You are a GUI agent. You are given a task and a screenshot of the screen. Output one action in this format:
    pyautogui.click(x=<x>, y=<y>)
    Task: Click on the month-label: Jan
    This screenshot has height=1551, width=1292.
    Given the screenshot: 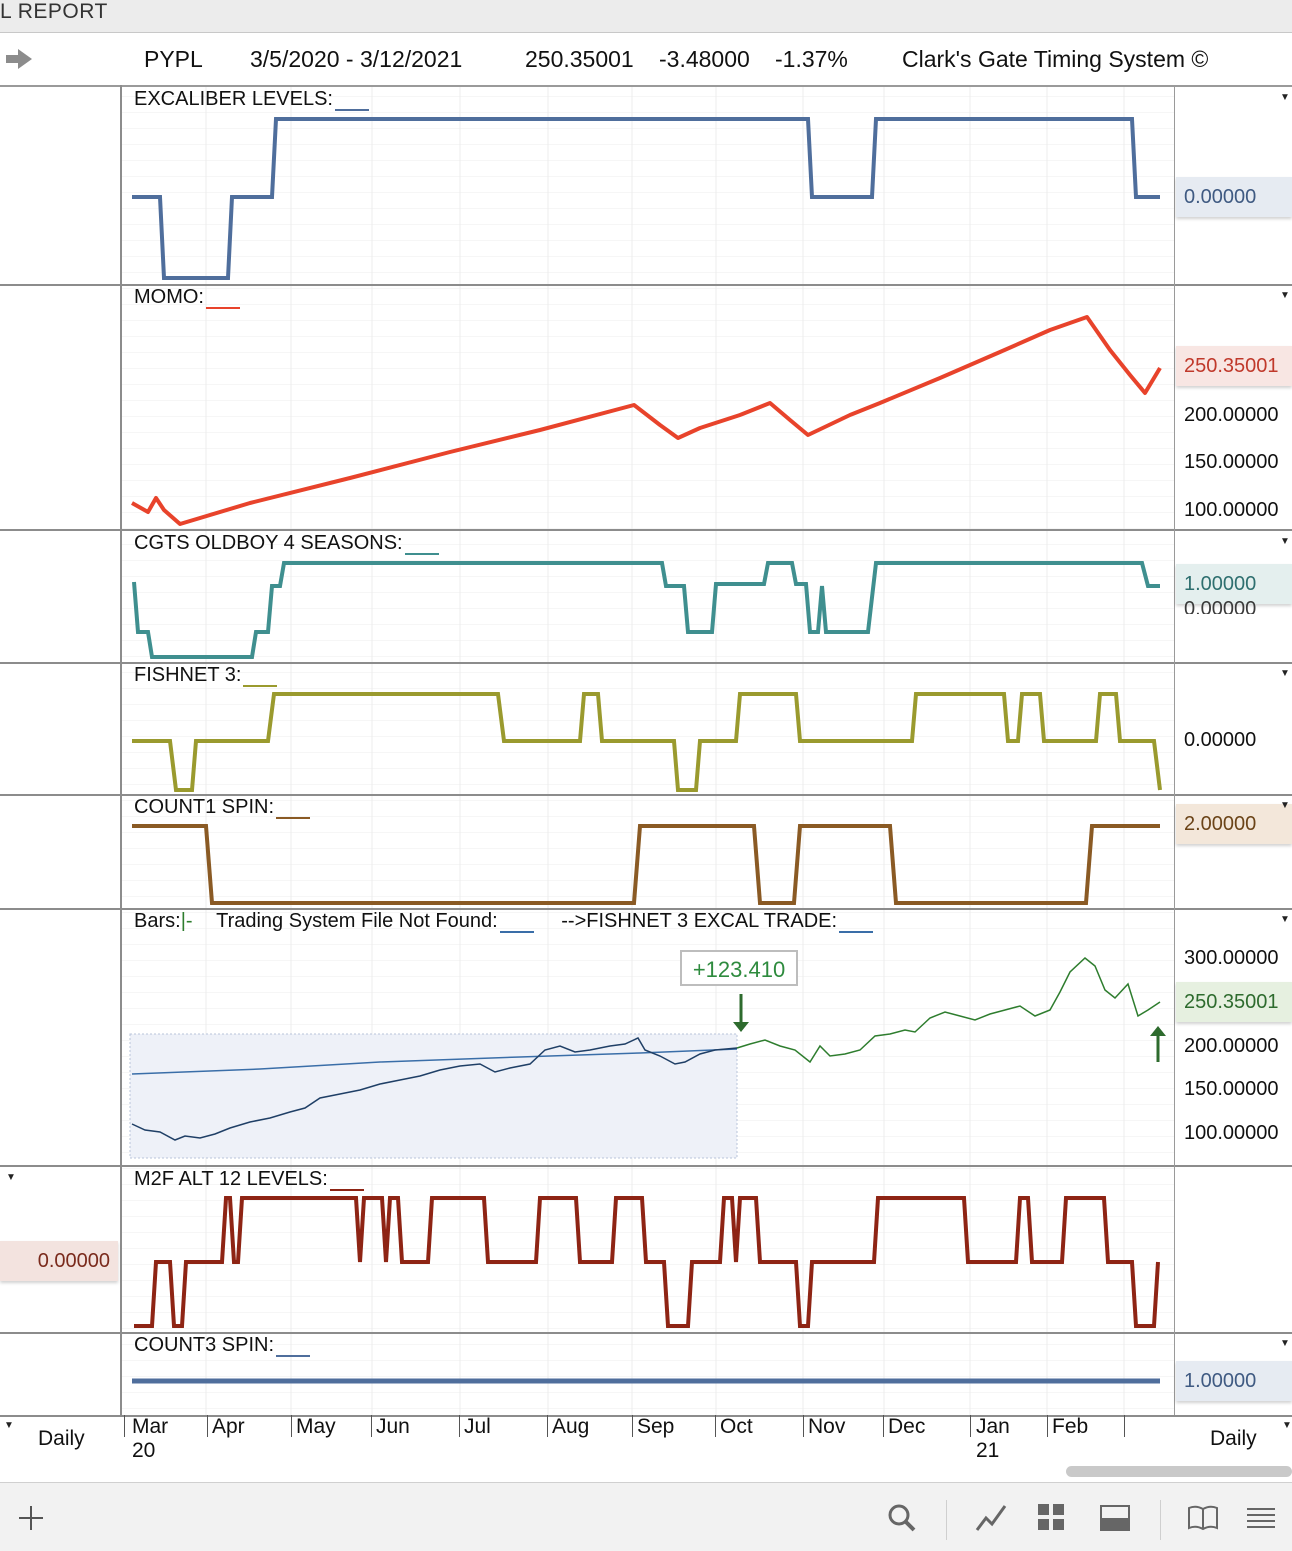 What is the action you would take?
    pyautogui.click(x=993, y=1426)
    